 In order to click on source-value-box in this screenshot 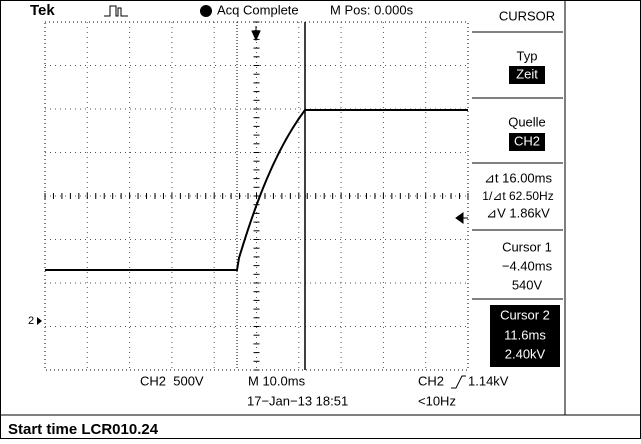, I will do `click(527, 142)`.